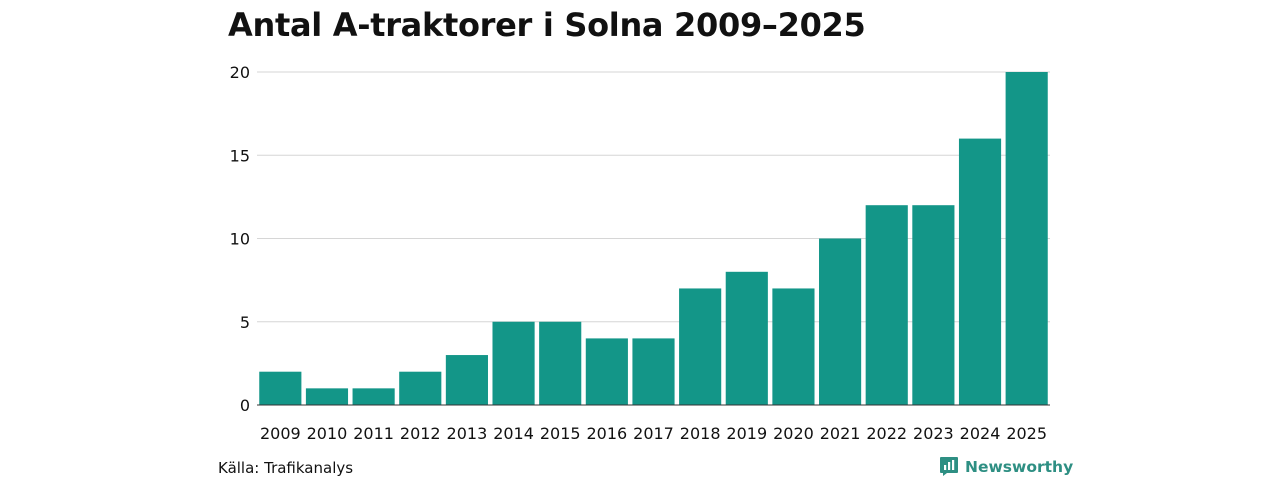  I want to click on bar-2011, so click(373, 396).